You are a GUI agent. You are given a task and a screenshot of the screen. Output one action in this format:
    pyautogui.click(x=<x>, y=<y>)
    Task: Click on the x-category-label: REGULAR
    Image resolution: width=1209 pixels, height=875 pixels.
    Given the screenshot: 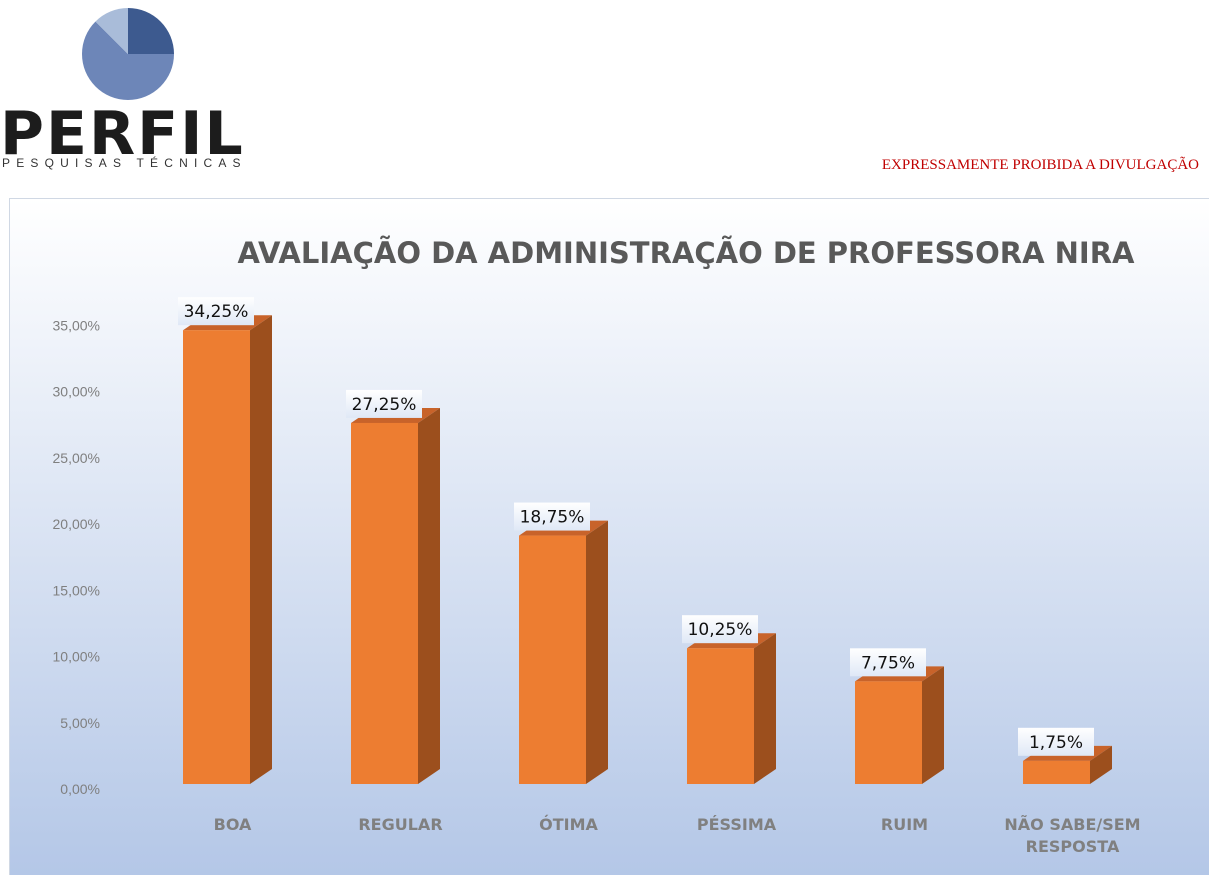 What is the action you would take?
    pyautogui.click(x=400, y=824)
    